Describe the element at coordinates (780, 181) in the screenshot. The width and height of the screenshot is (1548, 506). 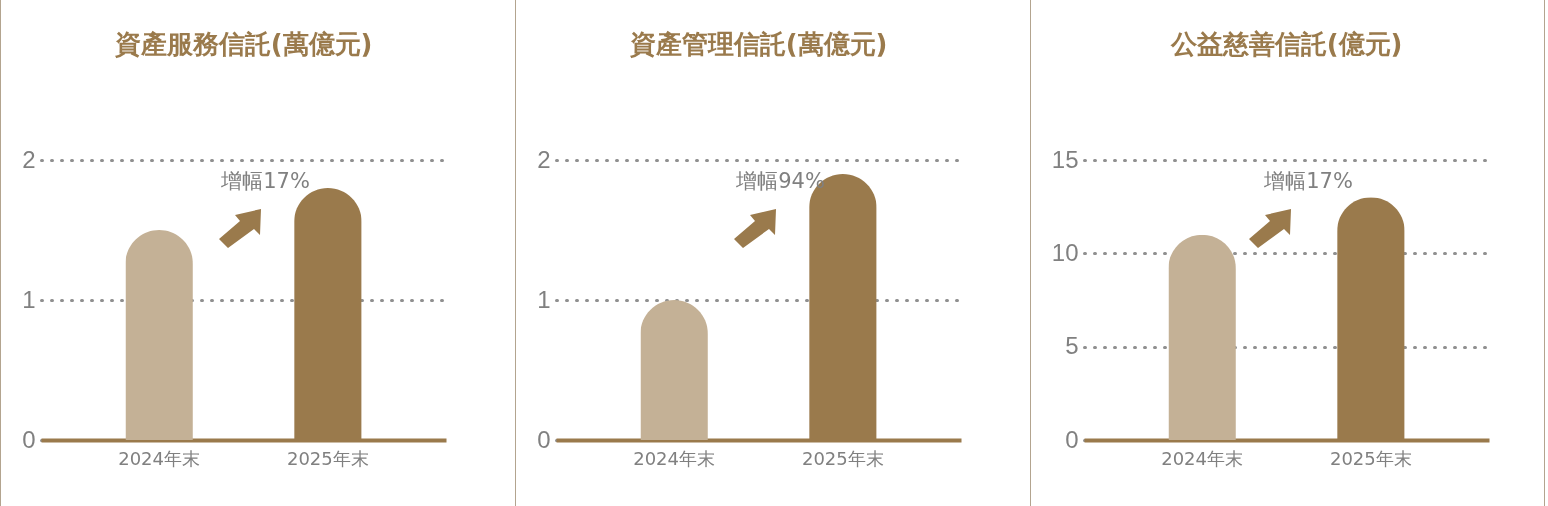
I see `annotation: 增幅94%` at that location.